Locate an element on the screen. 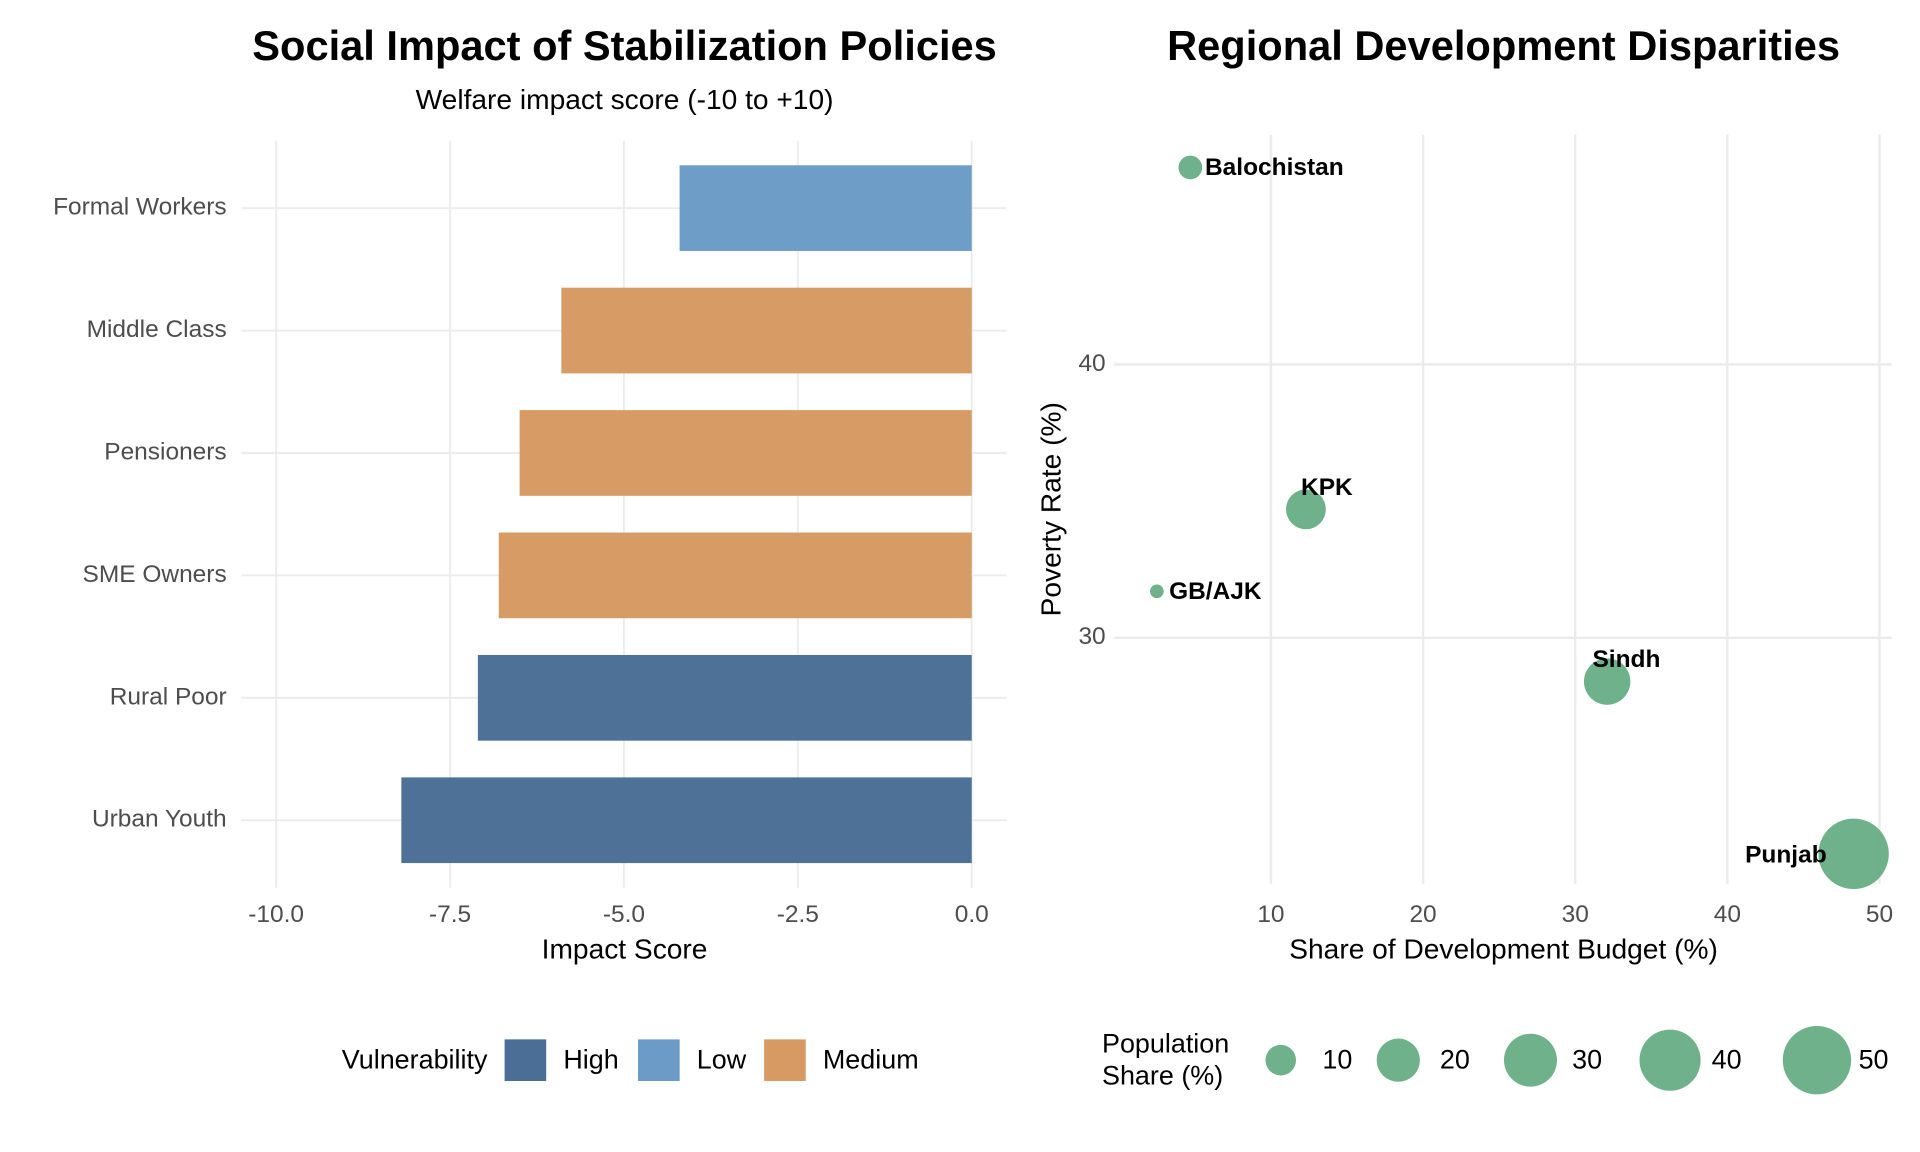 The image size is (1920, 1152). x-tick-label: 40 is located at coordinates (1727, 914).